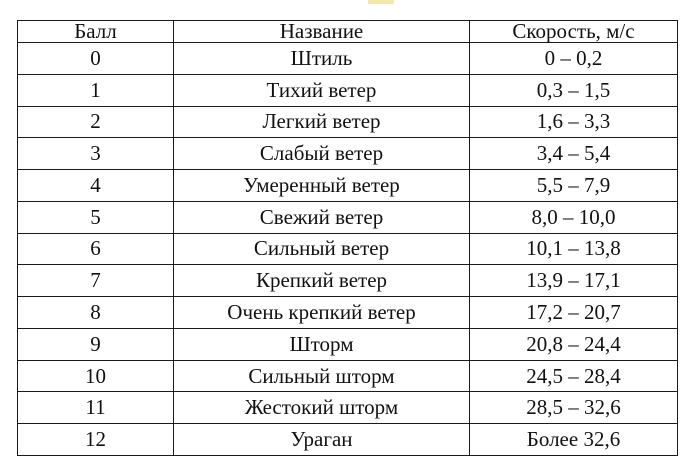  I want to click on cell-ball: 4, so click(95, 185).